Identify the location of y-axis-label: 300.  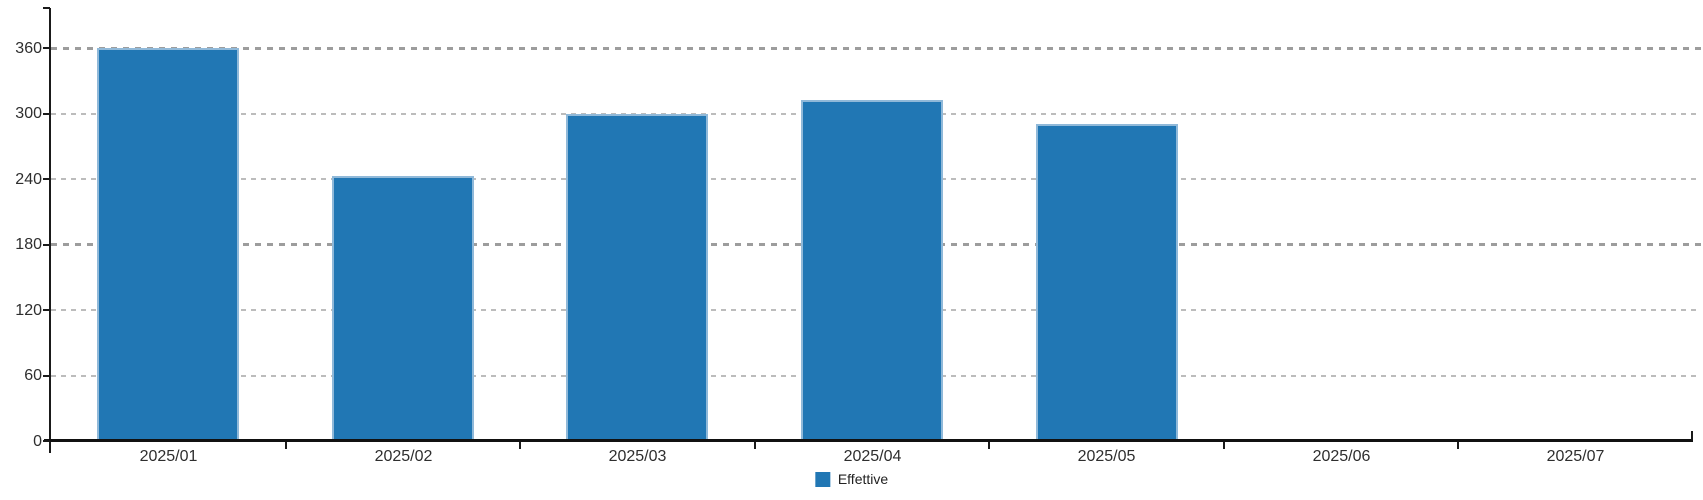
(28, 113).